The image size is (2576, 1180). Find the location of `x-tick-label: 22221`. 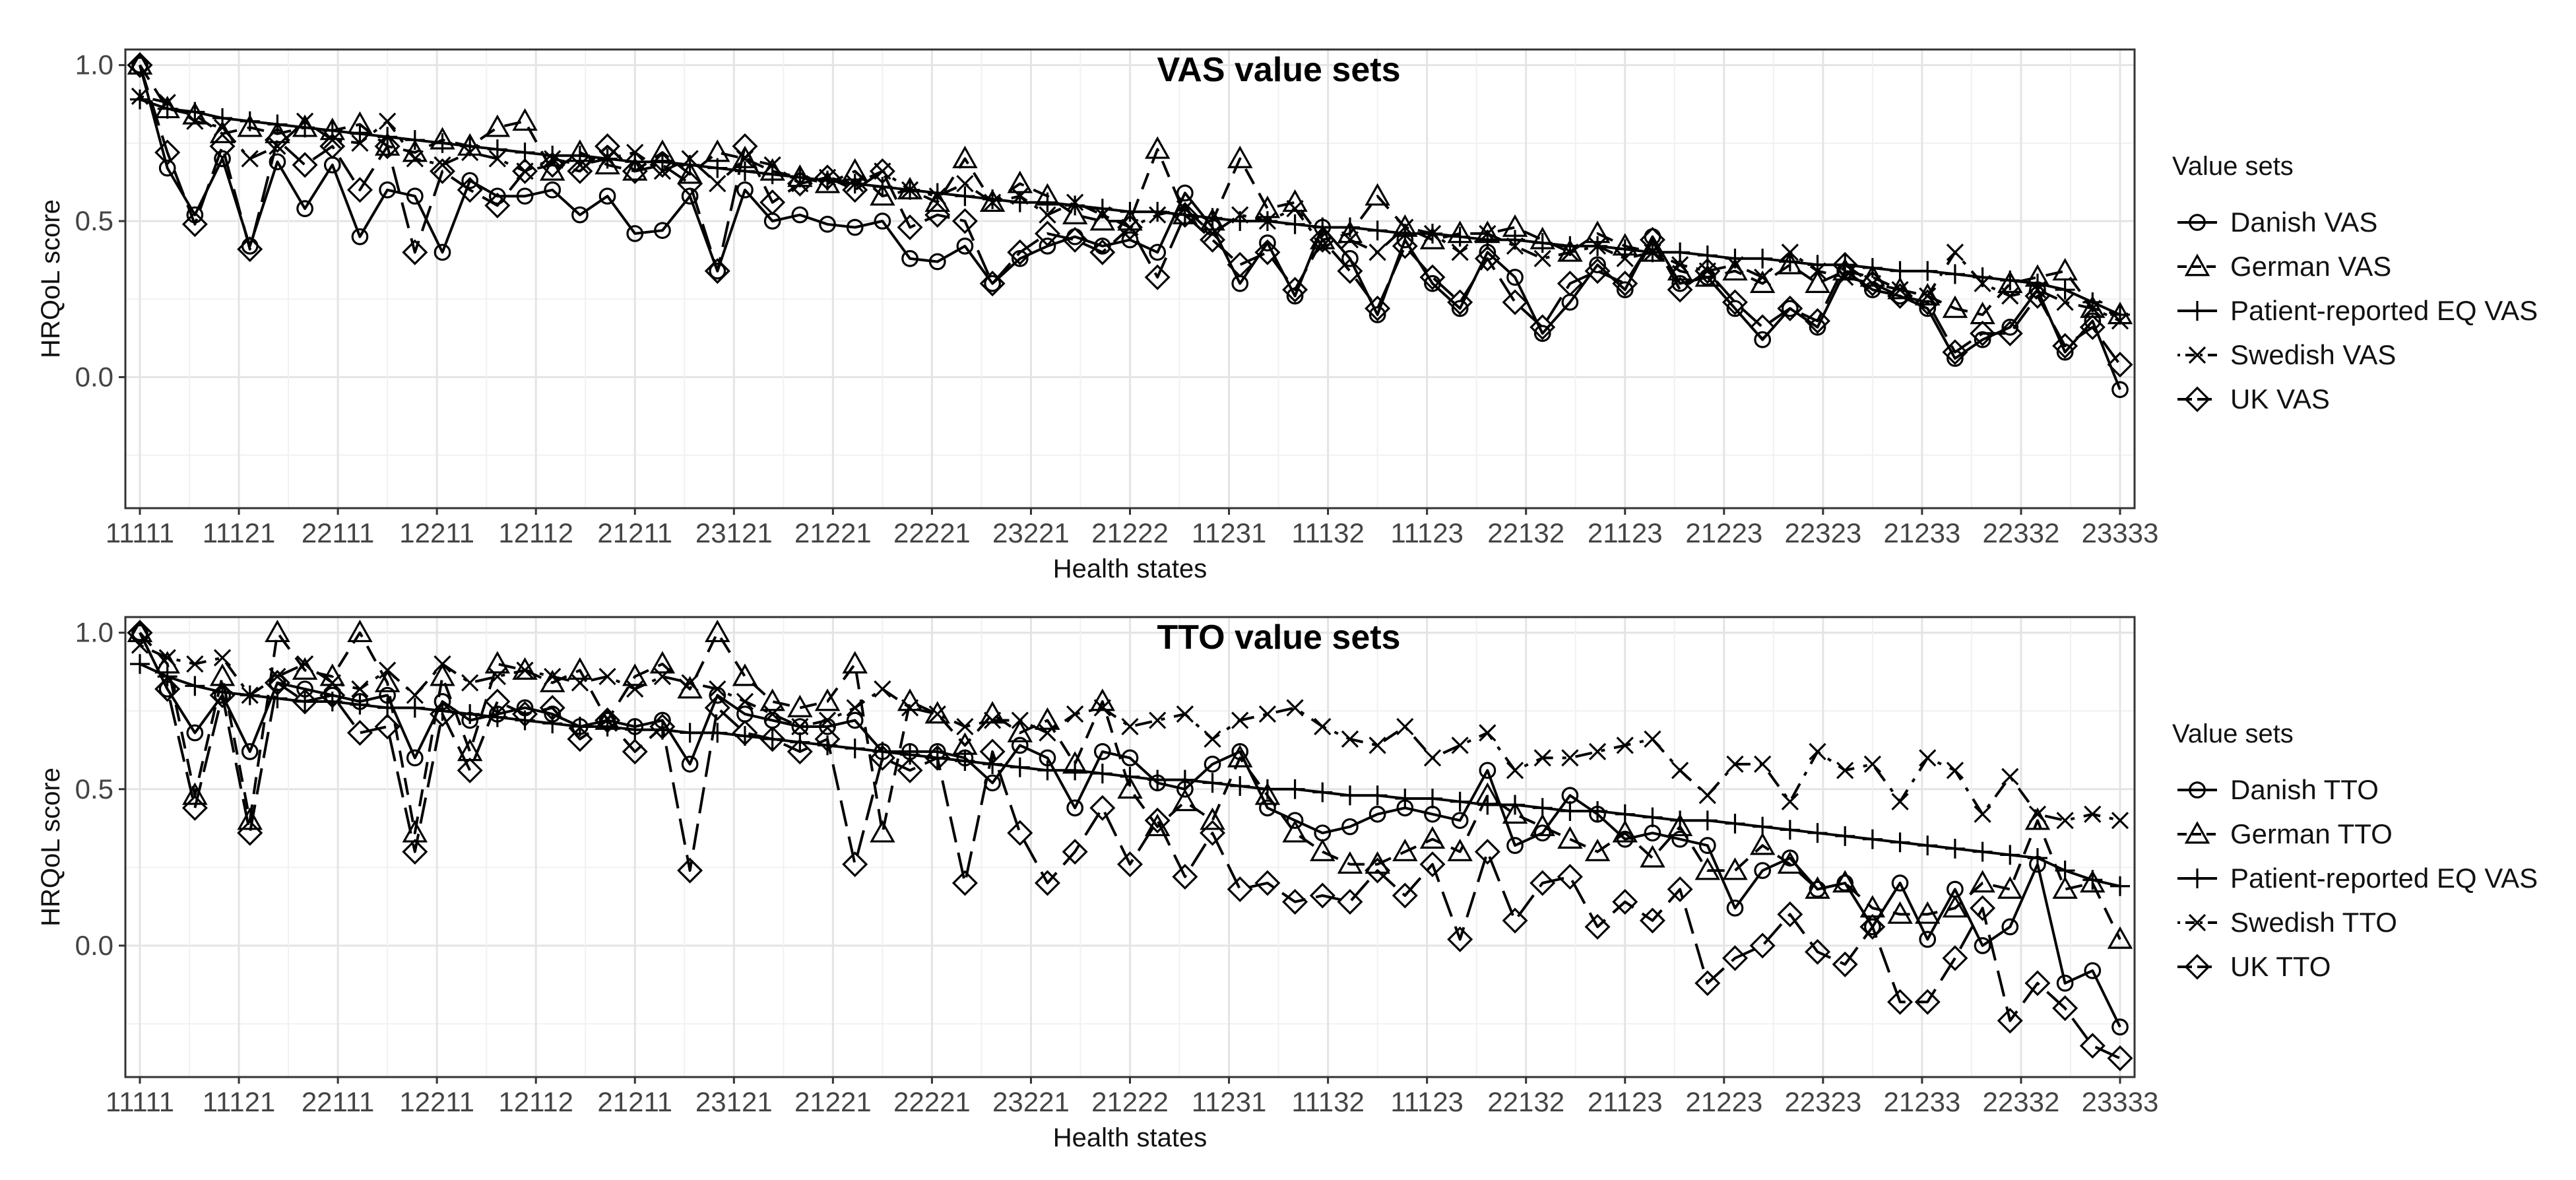

x-tick-label: 22221 is located at coordinates (932, 532).